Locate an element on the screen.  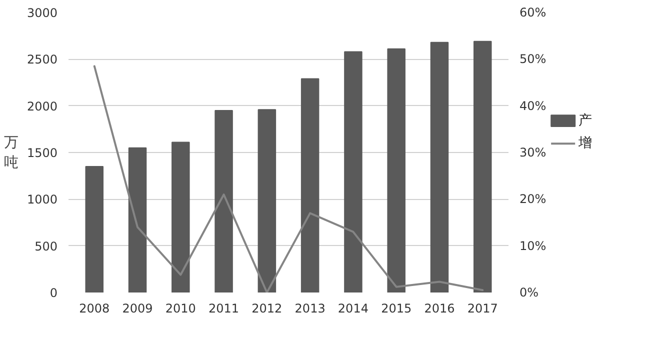
x-tick-label: 2015 is located at coordinates (396, 309).